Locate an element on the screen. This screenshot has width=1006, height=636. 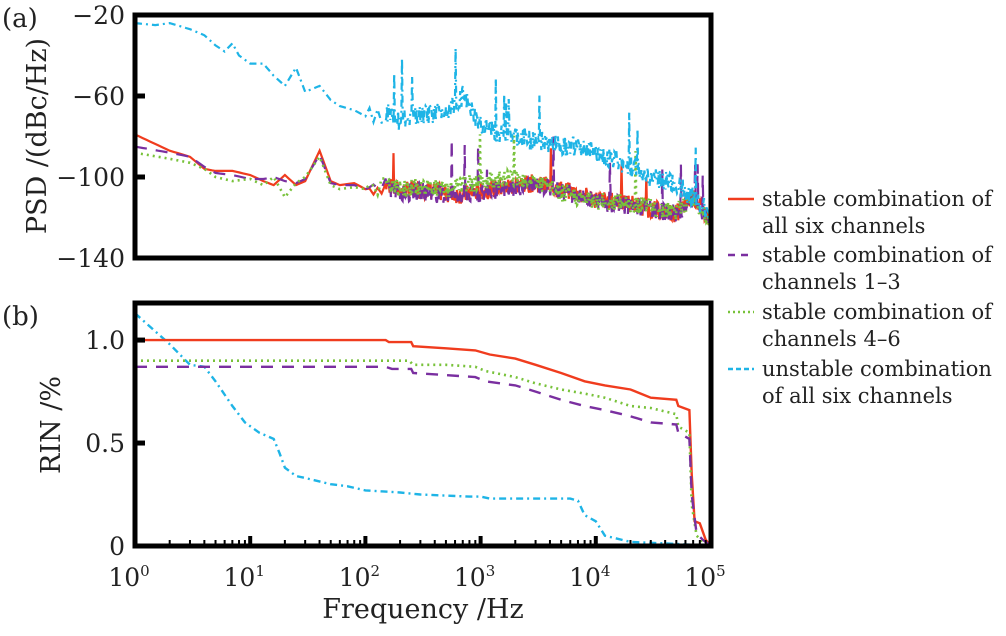
legend-item-4: unstable combination of all six channels is located at coordinates (860, 382).